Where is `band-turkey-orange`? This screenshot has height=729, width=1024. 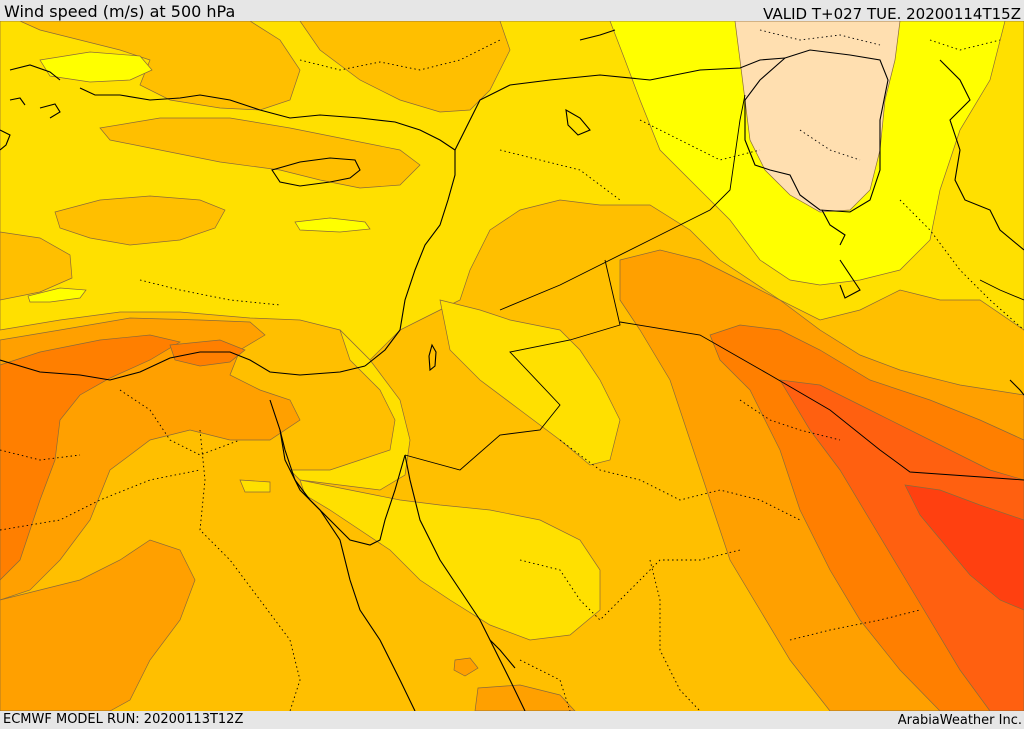 band-turkey-orange is located at coordinates (405, 67).